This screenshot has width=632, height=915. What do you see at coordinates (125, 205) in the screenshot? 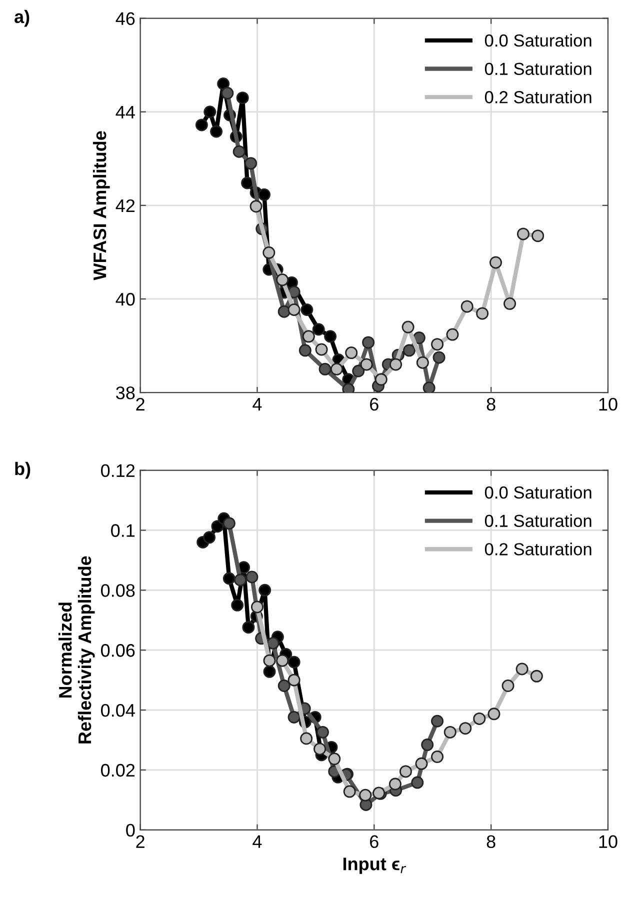
I see `y-tick-label: 42` at bounding box center [125, 205].